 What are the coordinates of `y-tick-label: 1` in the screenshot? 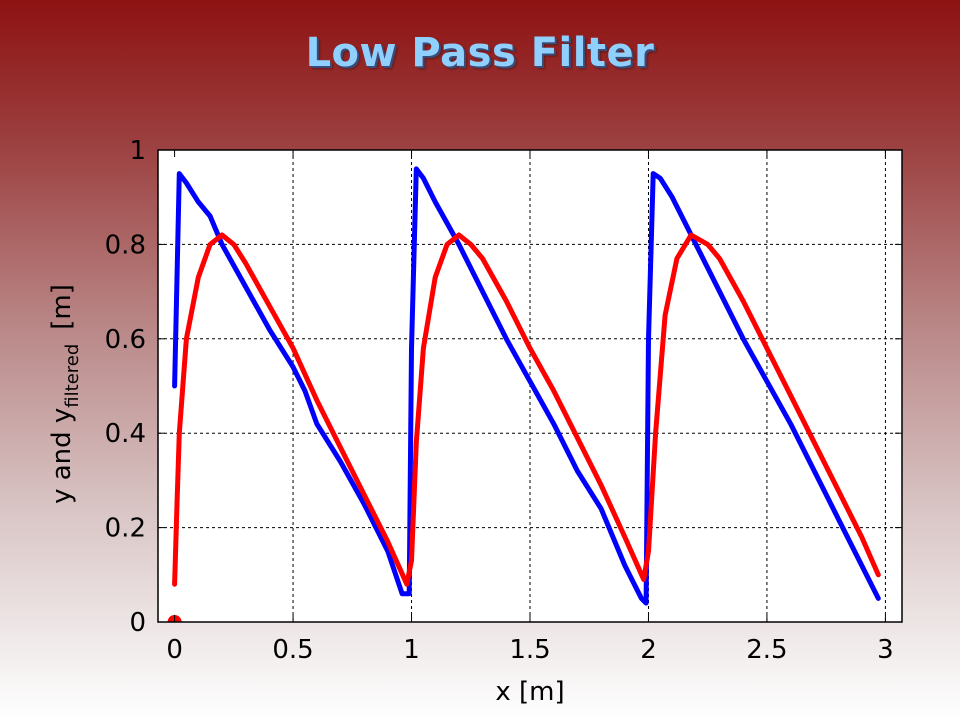 It's located at (137, 151).